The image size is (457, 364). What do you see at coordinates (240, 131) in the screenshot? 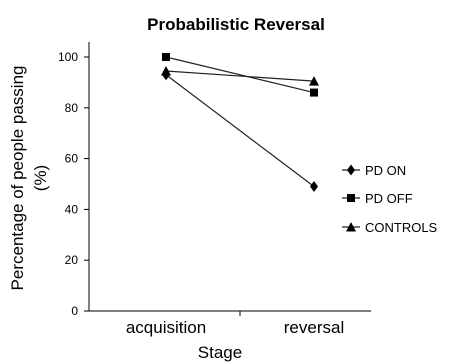
I see `series-line-pd-on` at bounding box center [240, 131].